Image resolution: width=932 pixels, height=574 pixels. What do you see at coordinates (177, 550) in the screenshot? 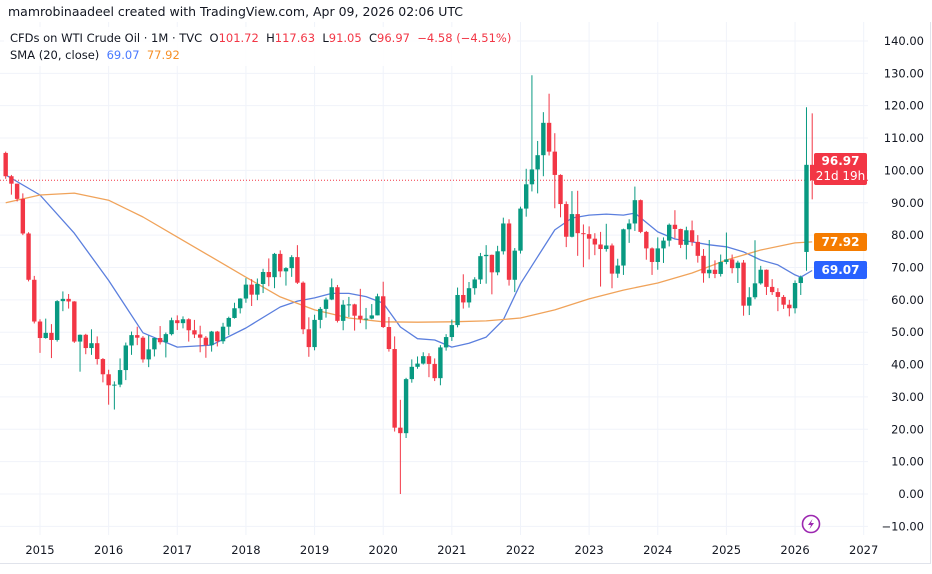
I see `x-tick-label: 2017` at bounding box center [177, 550].